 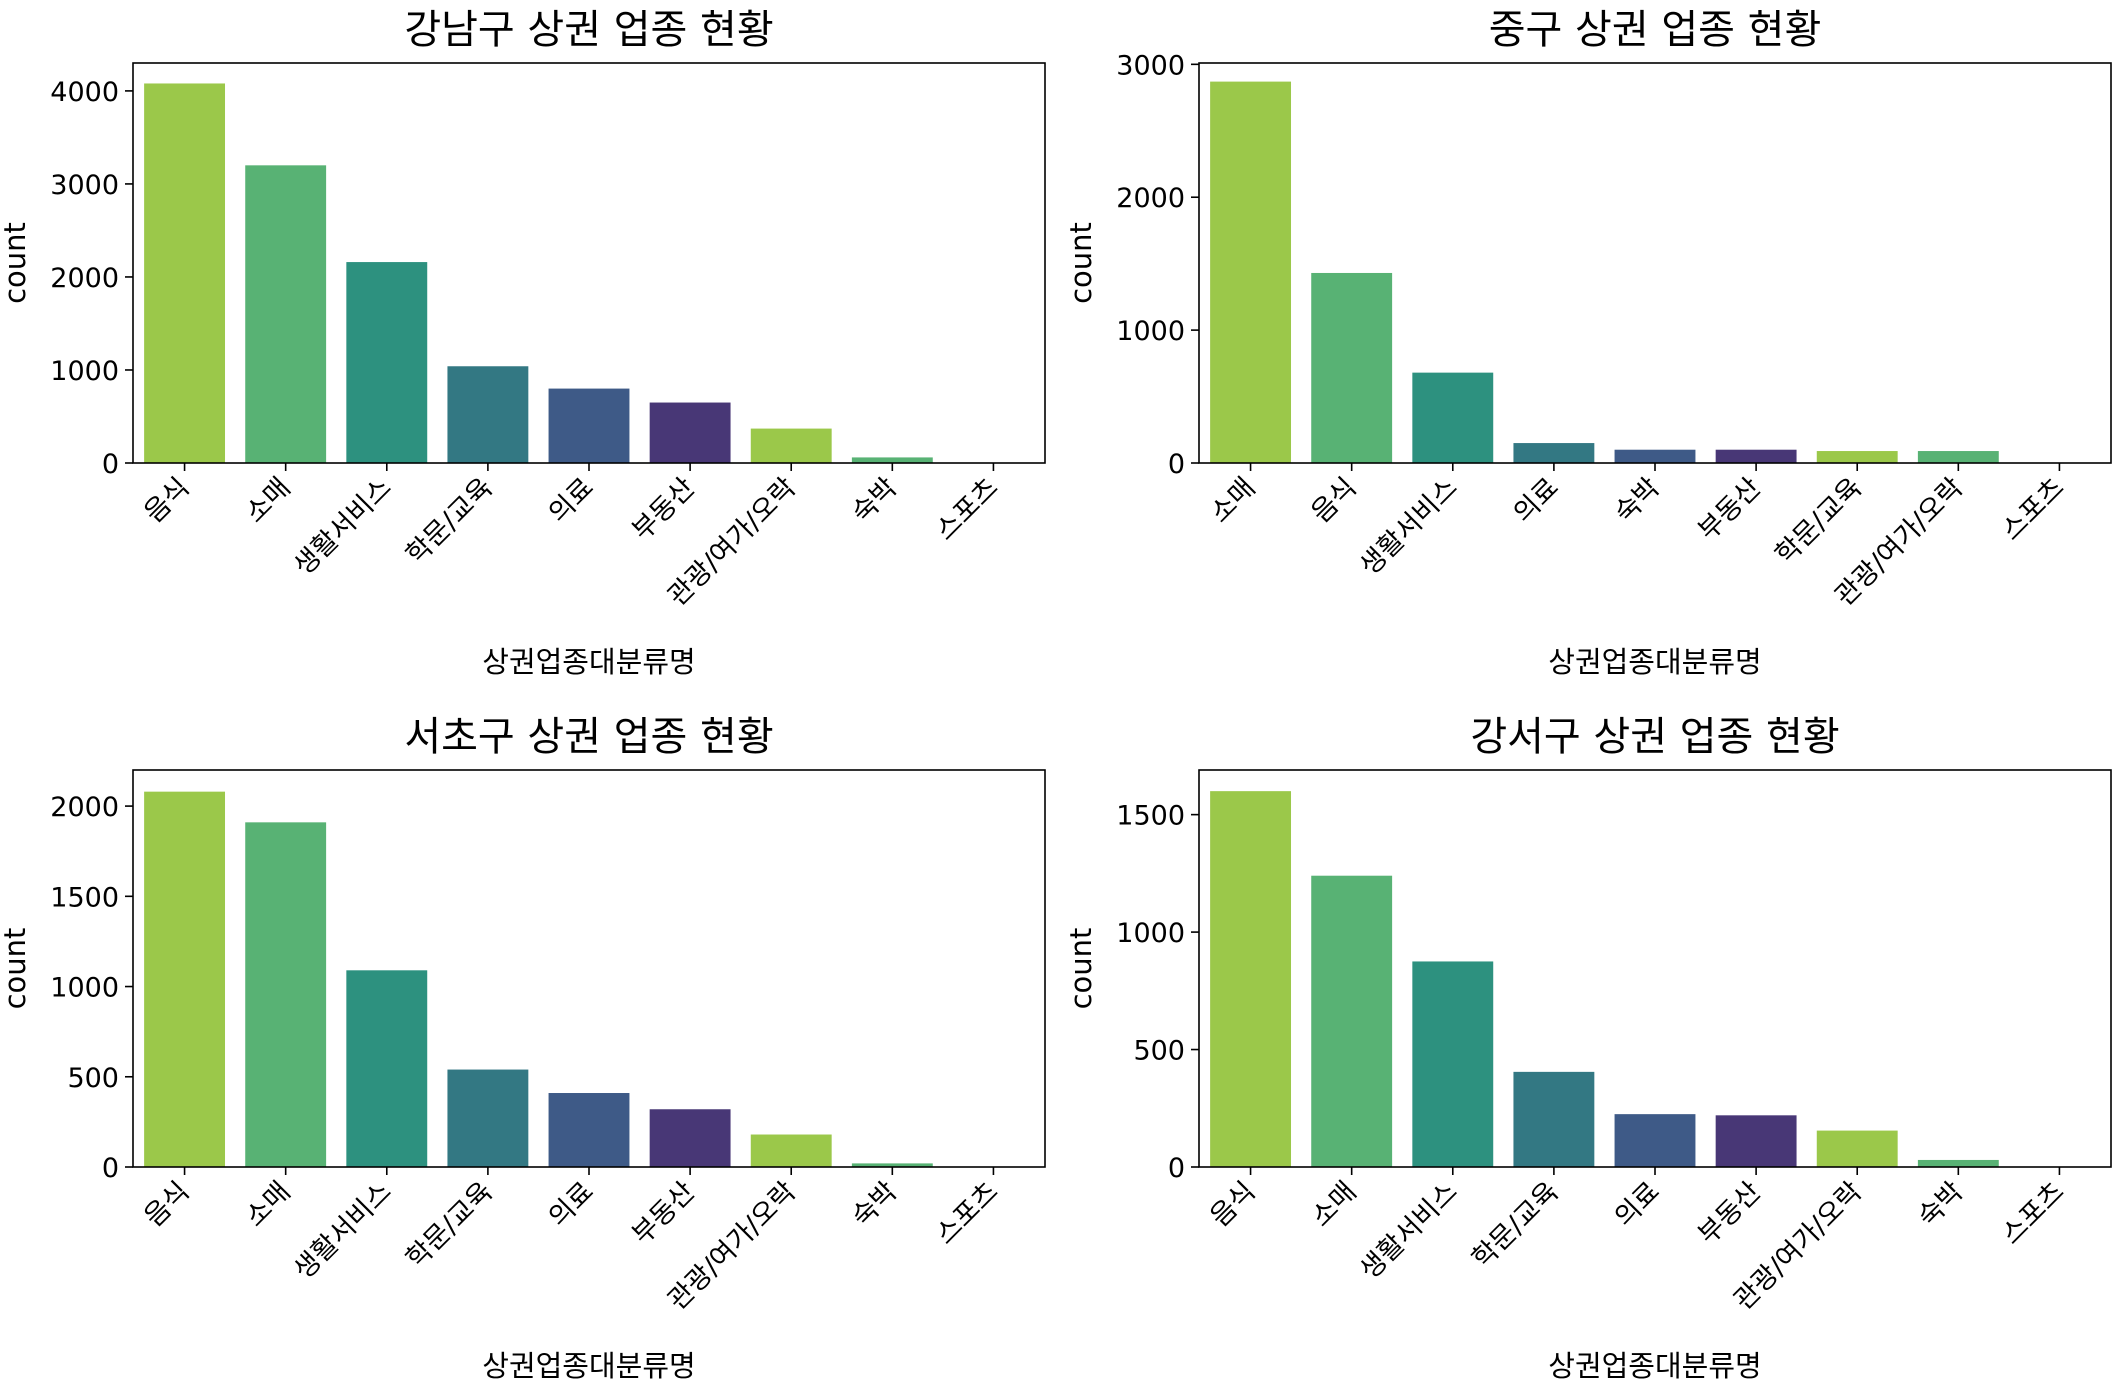 What do you see at coordinates (588, 737) in the screenshot?
I see `chart-title: 서초구 상권 업종 현황` at bounding box center [588, 737].